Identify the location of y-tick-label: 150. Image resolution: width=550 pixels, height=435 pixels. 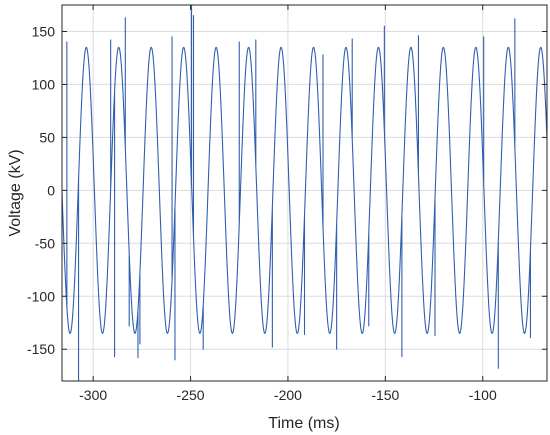
(44, 31).